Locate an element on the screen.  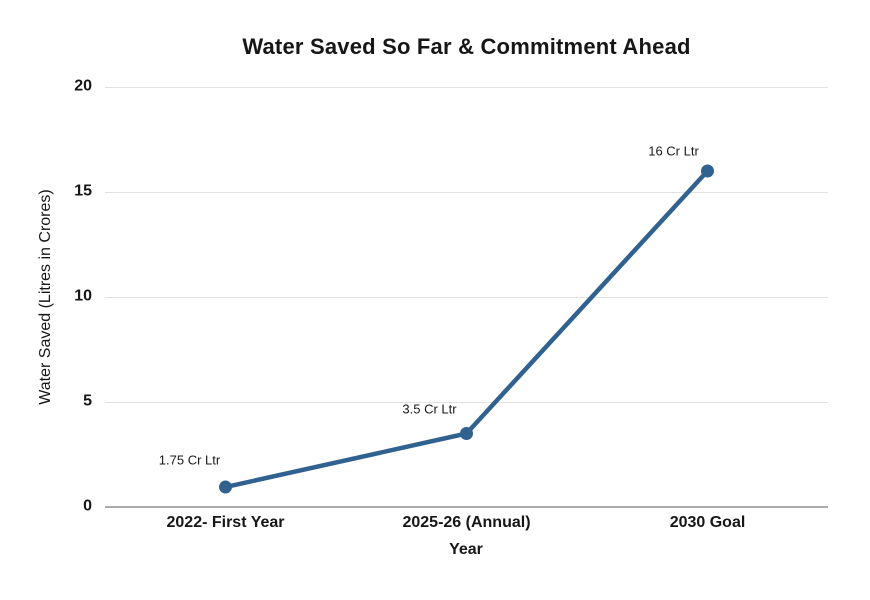
chart-title: Water Saved So Far & Commitment Ahead is located at coordinates (466, 46).